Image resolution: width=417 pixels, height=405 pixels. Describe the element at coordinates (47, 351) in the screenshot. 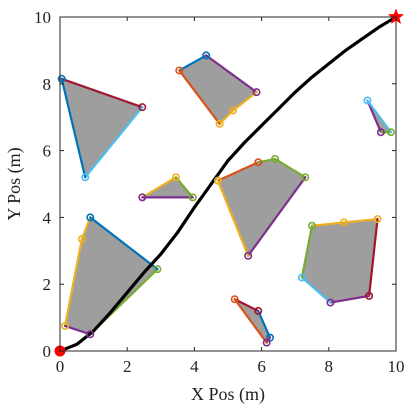

I see `y-tick-label: 0` at that location.